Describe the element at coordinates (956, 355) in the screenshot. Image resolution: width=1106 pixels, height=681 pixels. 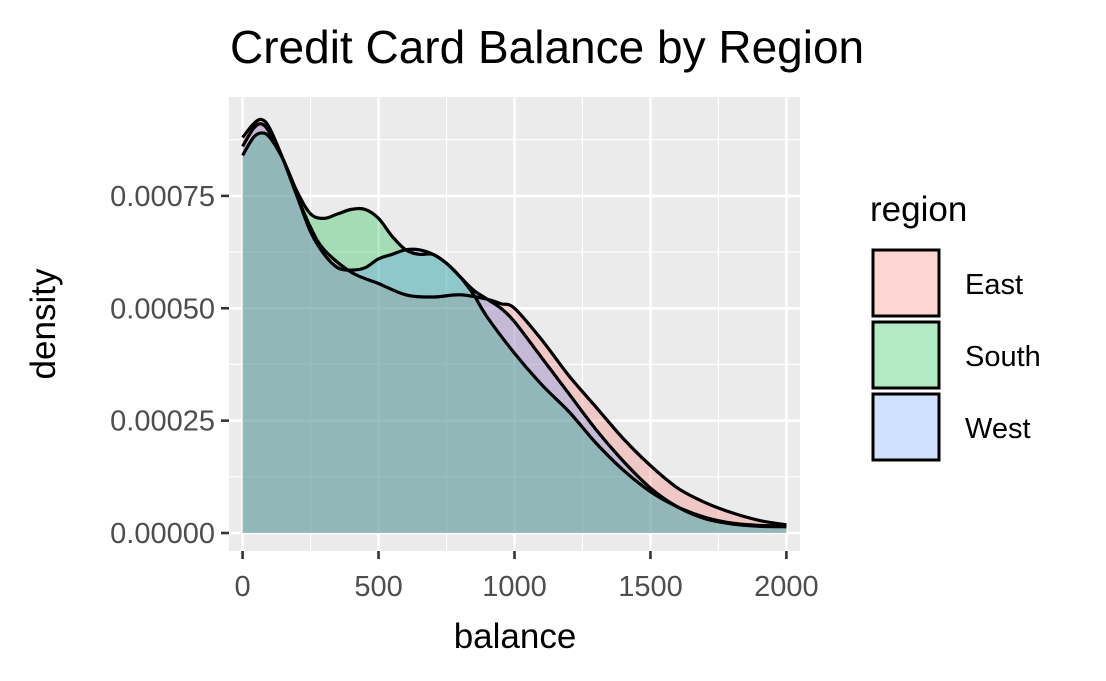
I see `legend-items: East South West` at that location.